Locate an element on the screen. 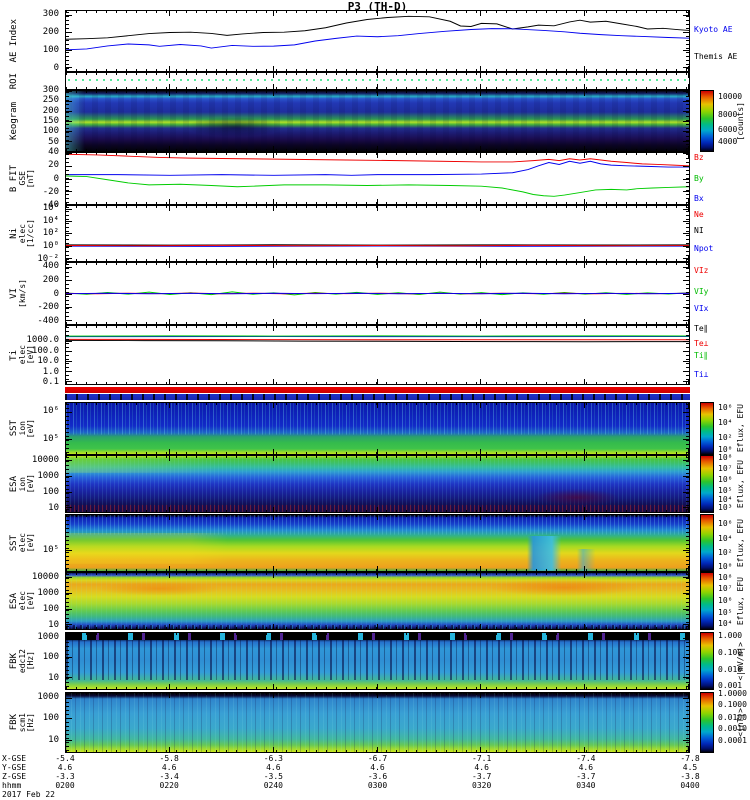  esa-ion-y-ticks: 10000 1000 100 10 is located at coordinates (31, 484).